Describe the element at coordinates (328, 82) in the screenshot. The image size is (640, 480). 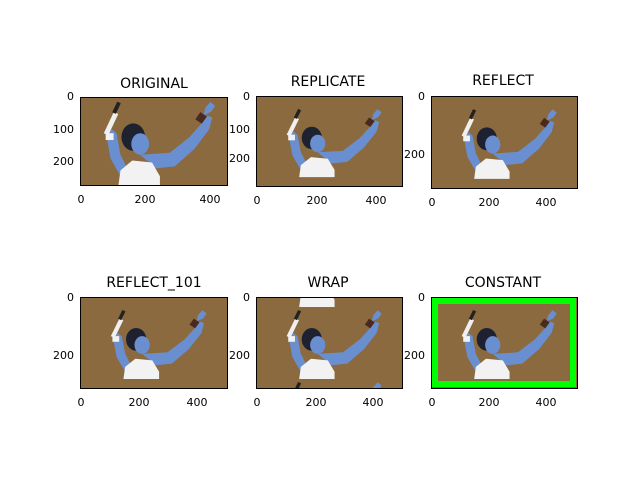
I see `panel-title-replicate: REPLICATE` at that location.